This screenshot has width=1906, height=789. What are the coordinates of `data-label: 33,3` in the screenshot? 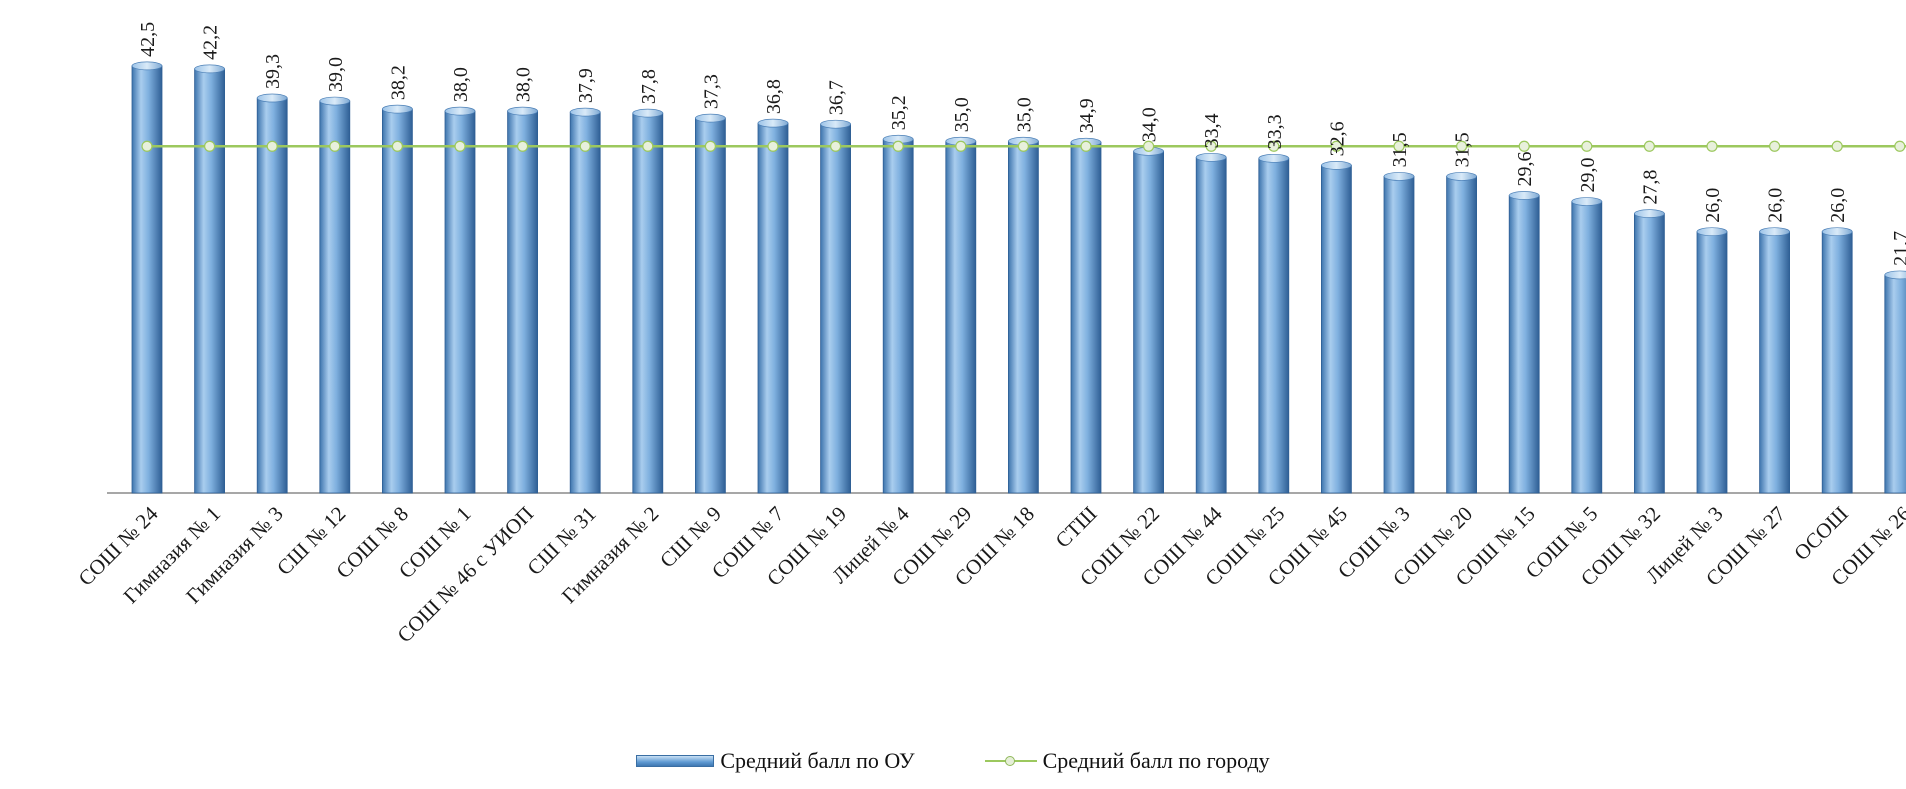 It's located at (1275, 131).